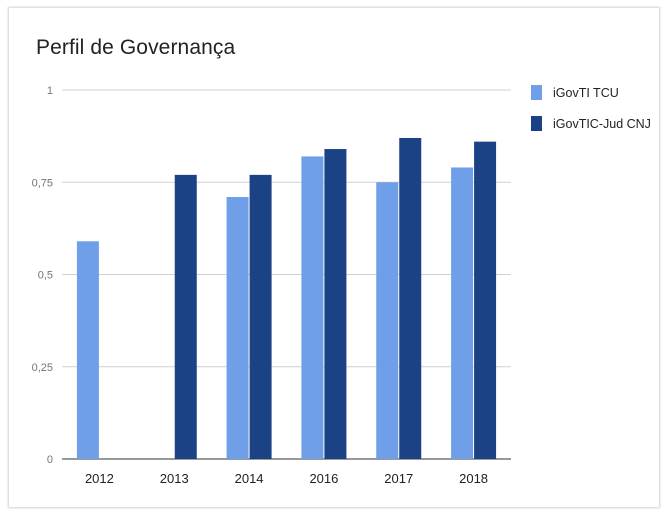 The height and width of the screenshot is (515, 664). Describe the element at coordinates (237, 328) in the screenshot. I see `bar-igovti-tcu-2014` at that location.